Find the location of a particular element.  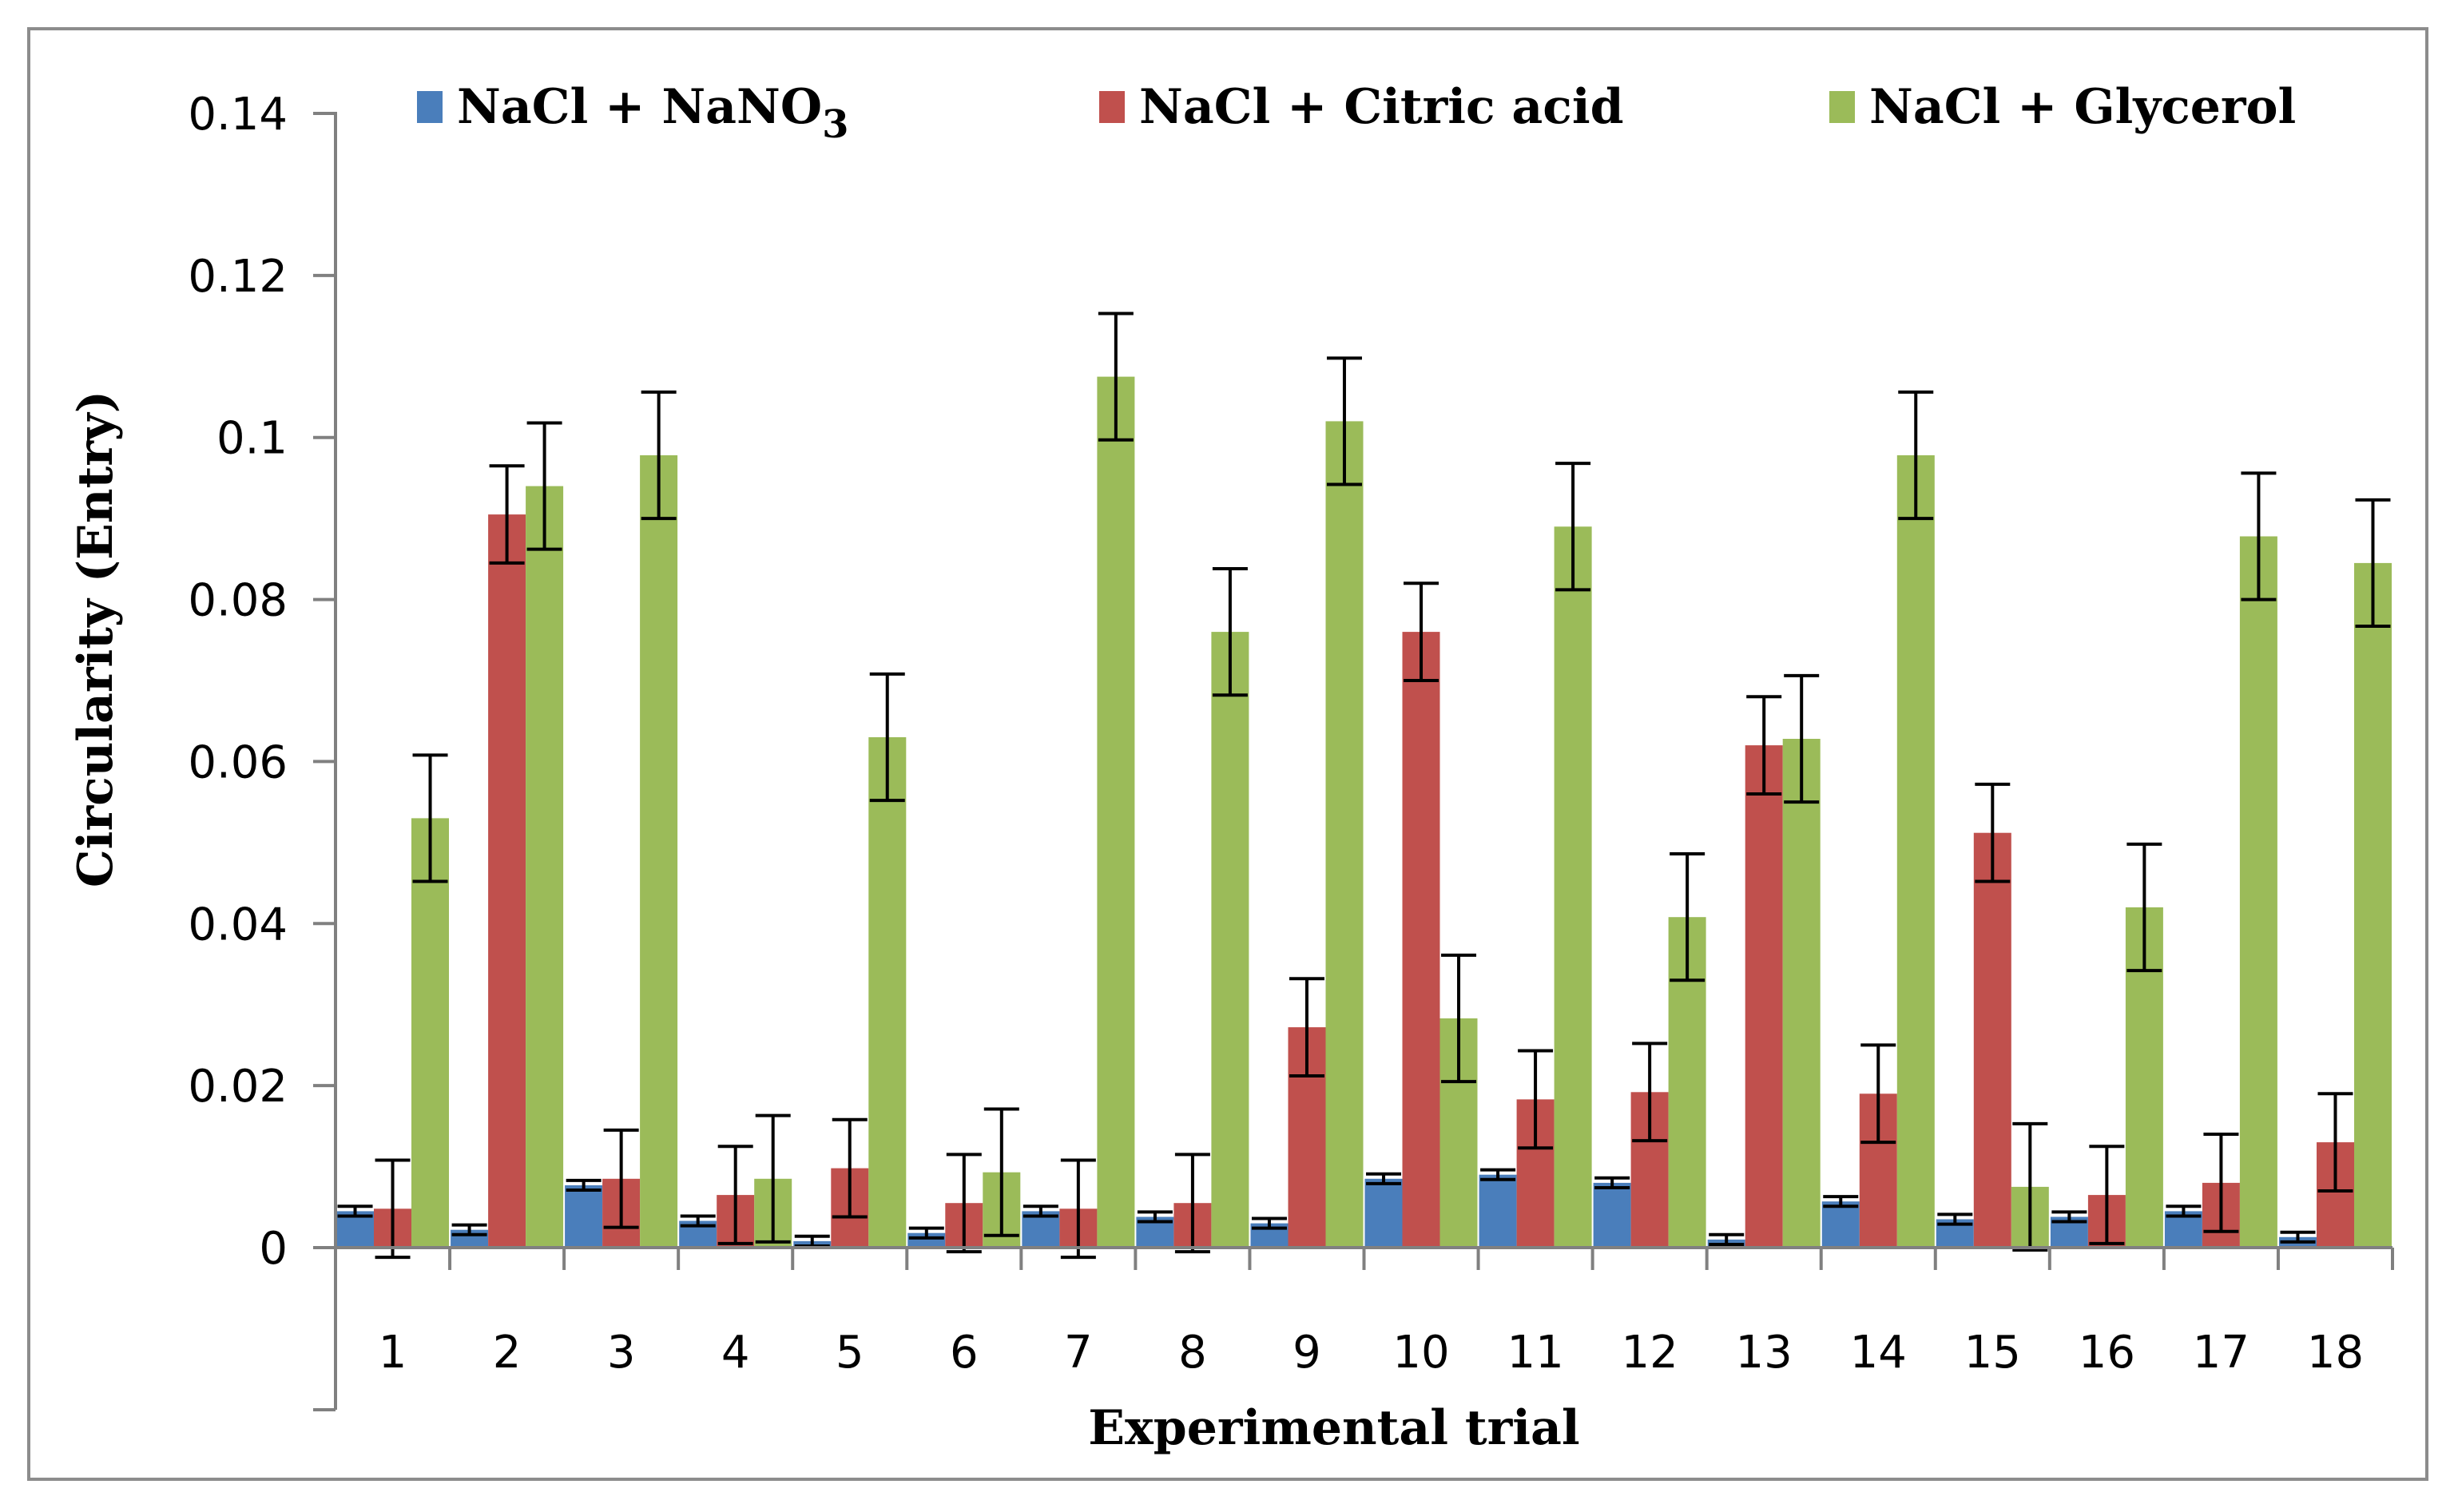

y-tick-label: 0.08 is located at coordinates (238, 601).